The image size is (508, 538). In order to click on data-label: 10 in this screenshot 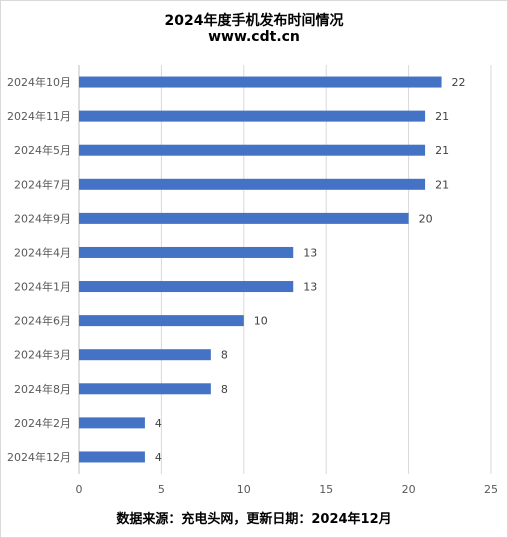, I will do `click(261, 321)`.